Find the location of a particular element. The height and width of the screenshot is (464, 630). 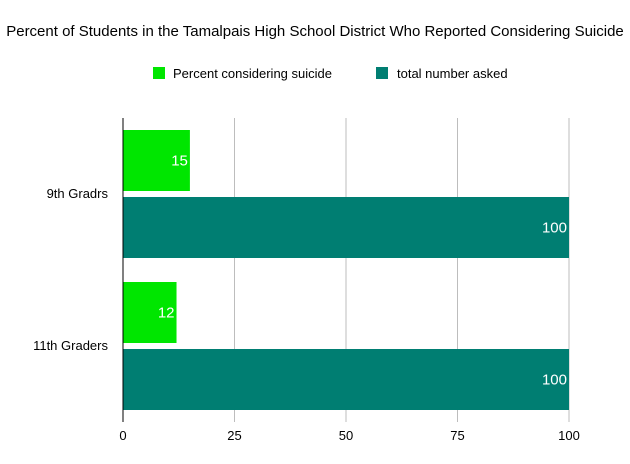

legend-swatch-total is located at coordinates (382, 73).